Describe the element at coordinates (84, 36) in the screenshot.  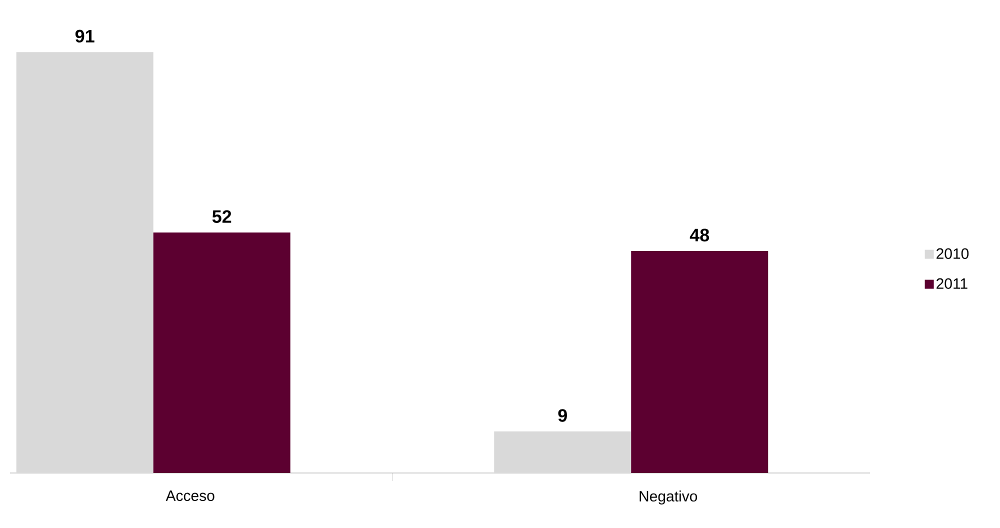
I see `data-label: 91` at that location.